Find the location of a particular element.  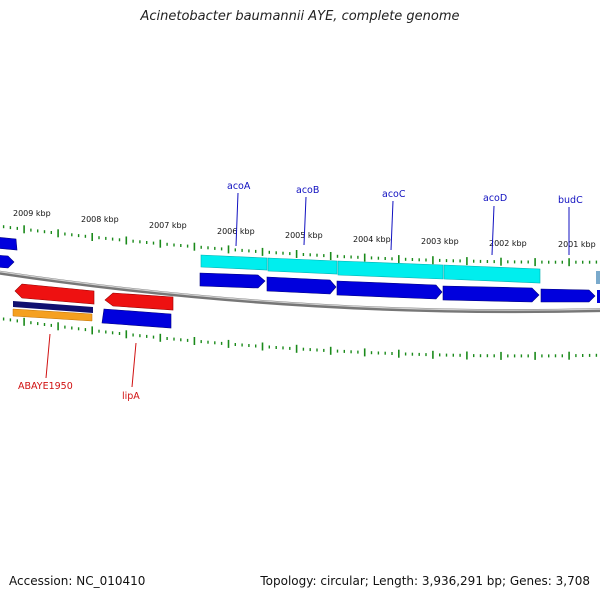

outer-tick-track is located at coordinates (300, 246).